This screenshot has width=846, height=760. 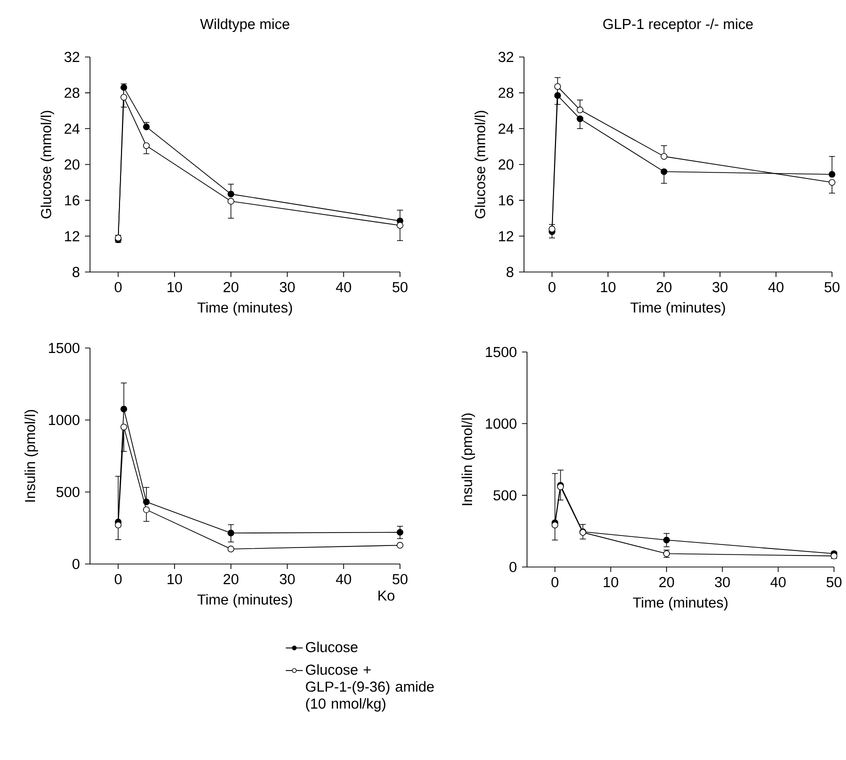 I want to click on chart-title: Wildtype mice, so click(x=245, y=25).